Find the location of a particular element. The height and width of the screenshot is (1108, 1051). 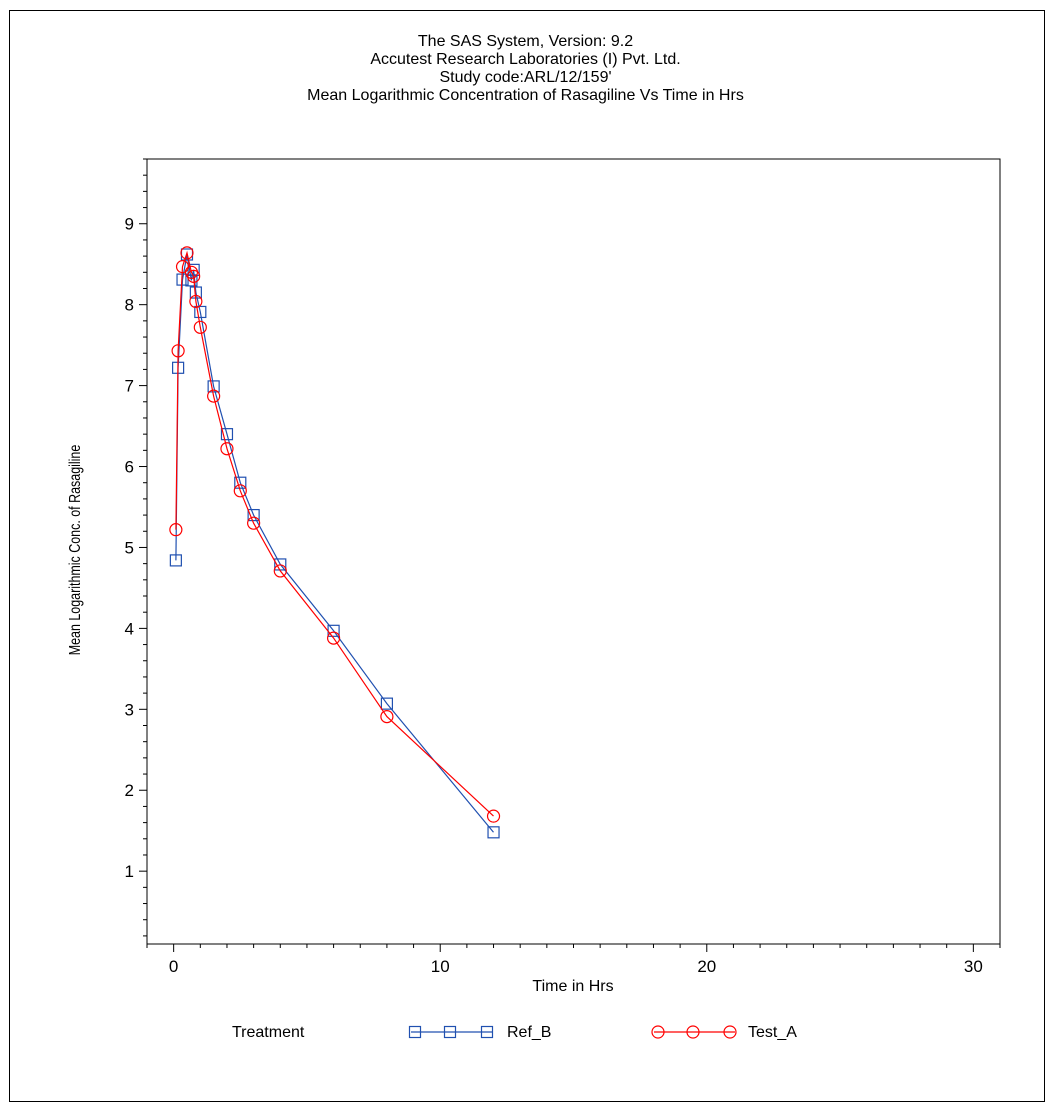

x-axis: 0 10 20 30 is located at coordinates (573, 960).